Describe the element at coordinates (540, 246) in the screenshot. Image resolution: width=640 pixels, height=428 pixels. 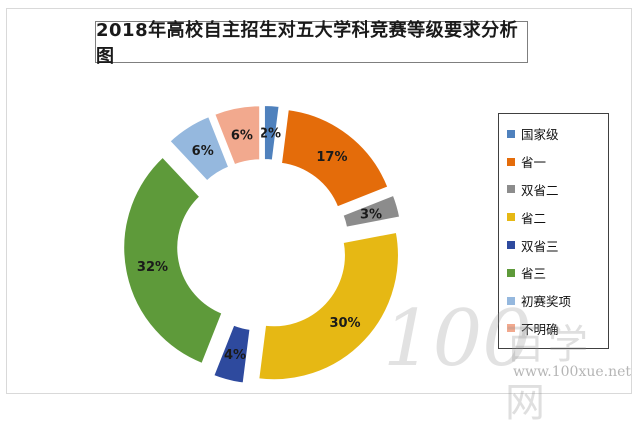
I see `legend-label: 双省三` at that location.